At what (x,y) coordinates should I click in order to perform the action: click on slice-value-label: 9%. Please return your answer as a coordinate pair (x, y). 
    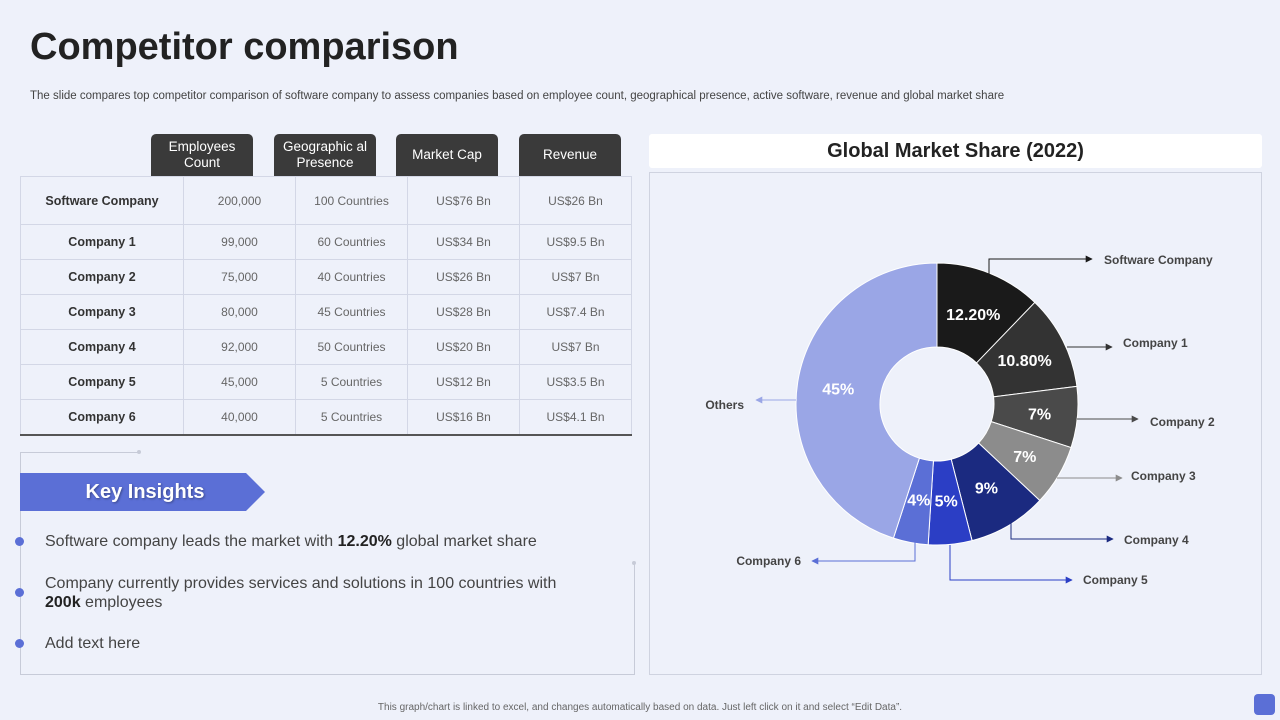
    Looking at the image, I should click on (986, 488).